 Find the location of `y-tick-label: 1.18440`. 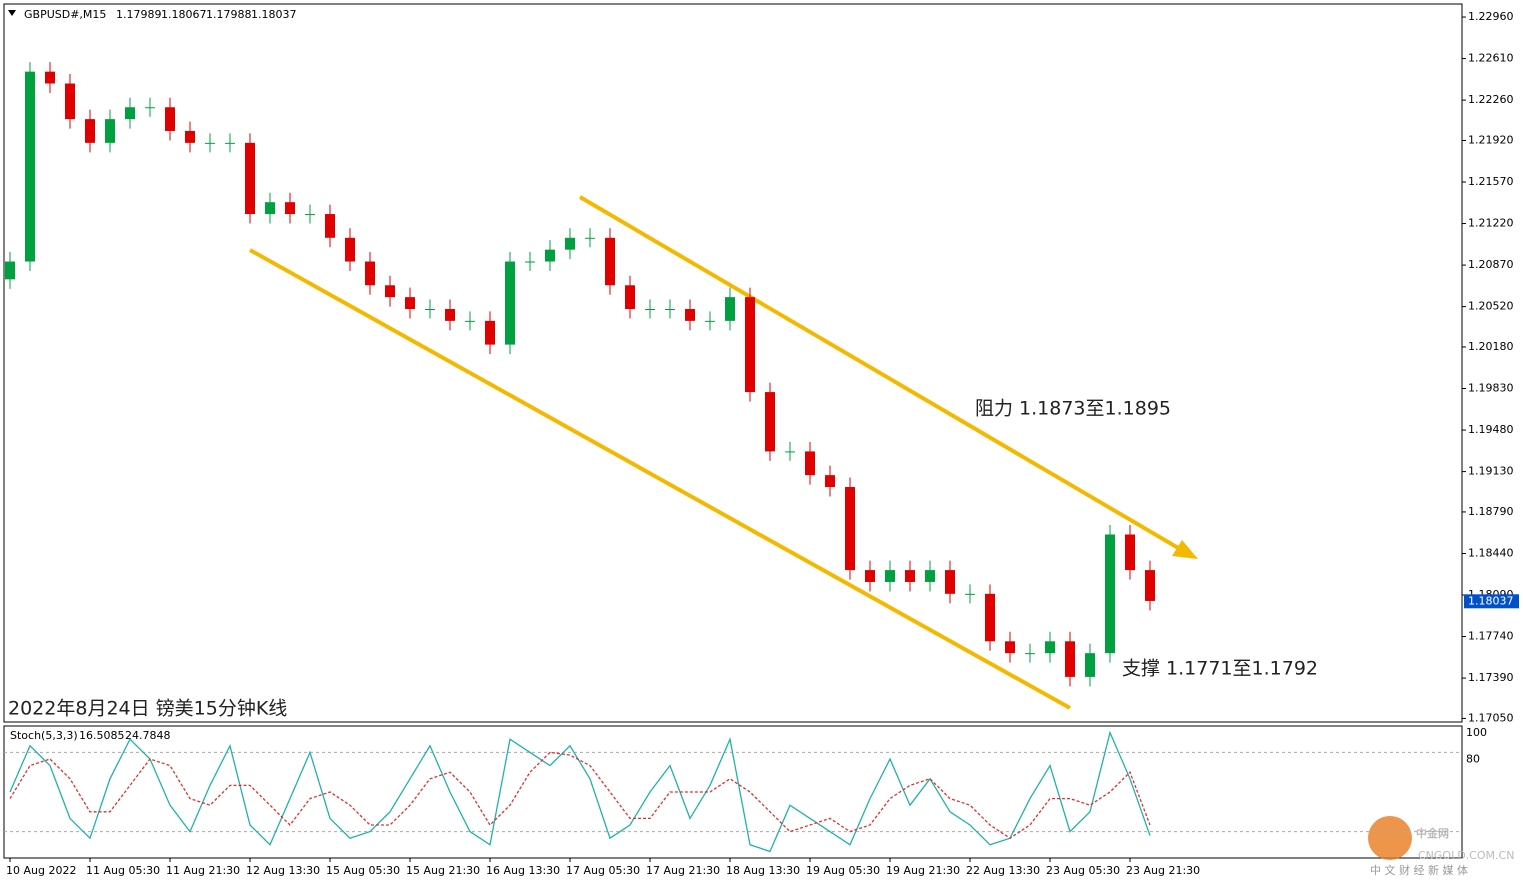

y-tick-label: 1.18440 is located at coordinates (1491, 552).